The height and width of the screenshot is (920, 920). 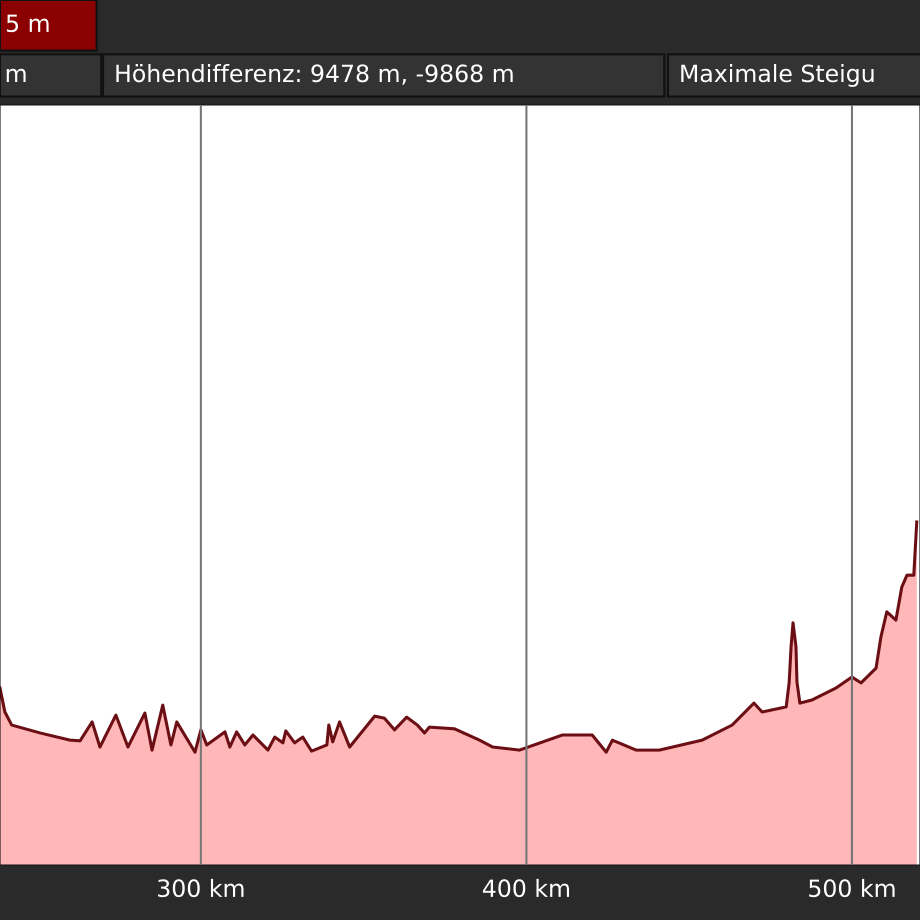 I want to click on text: 5 m, so click(x=27, y=23).